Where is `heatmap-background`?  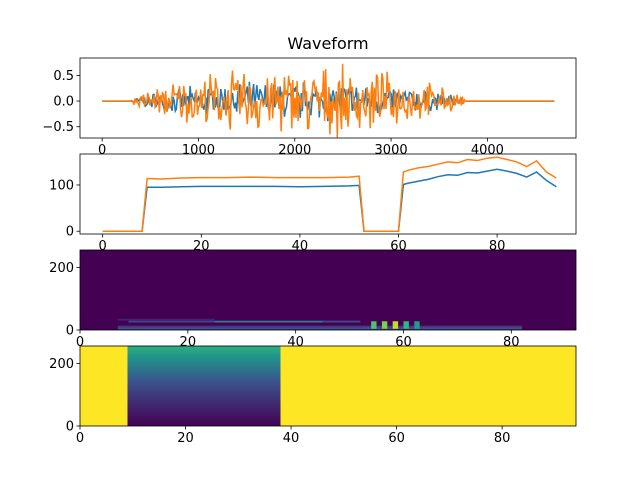
heatmap-background is located at coordinates (328, 290).